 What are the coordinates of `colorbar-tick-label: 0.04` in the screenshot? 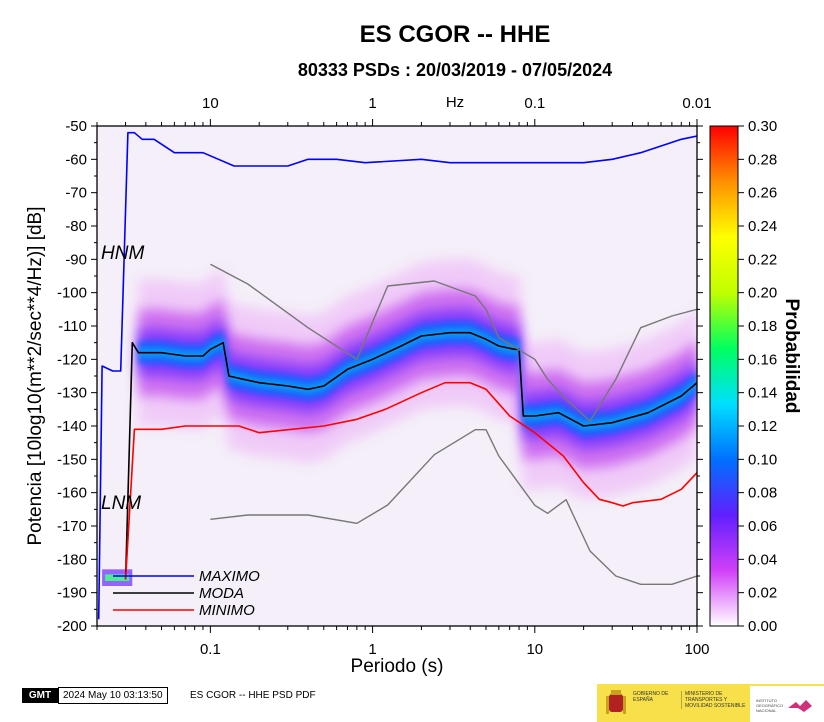 It's located at (762, 559).